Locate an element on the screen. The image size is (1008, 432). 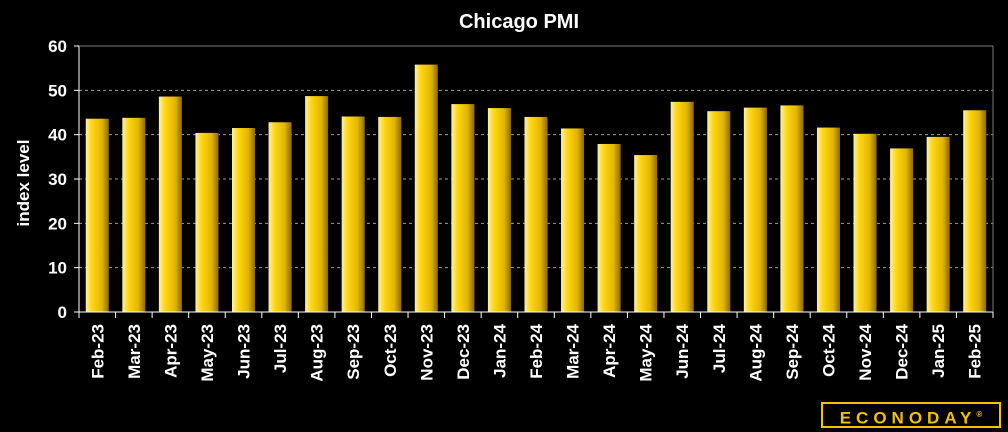
y-tick-label: 50 is located at coordinates (57, 90).